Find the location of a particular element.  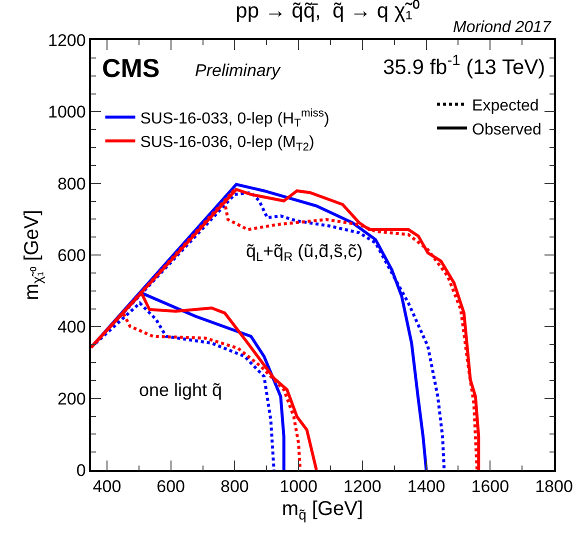

x-tick-label: 600 is located at coordinates (171, 486).